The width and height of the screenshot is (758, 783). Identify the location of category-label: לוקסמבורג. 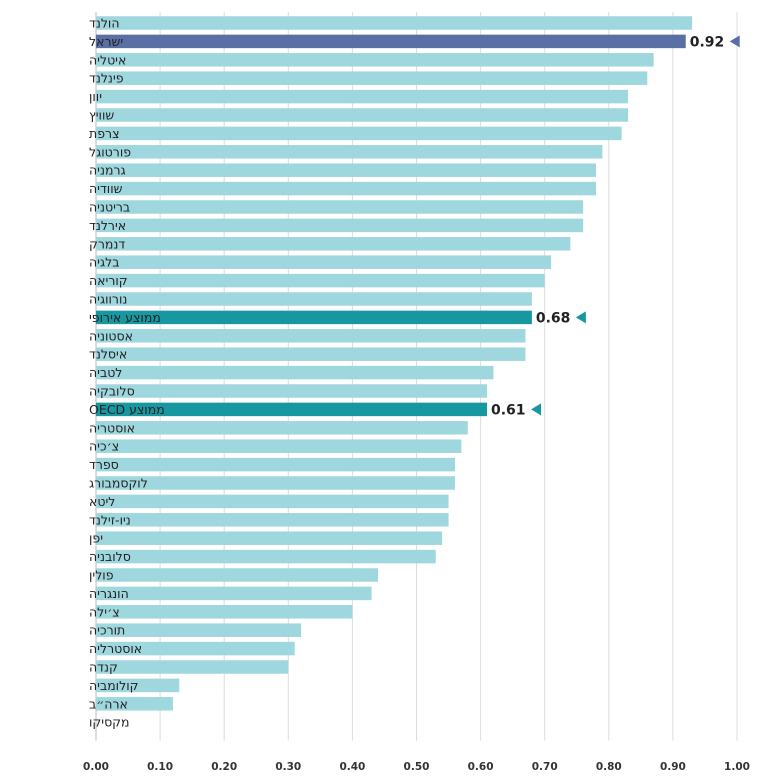
(118, 483).